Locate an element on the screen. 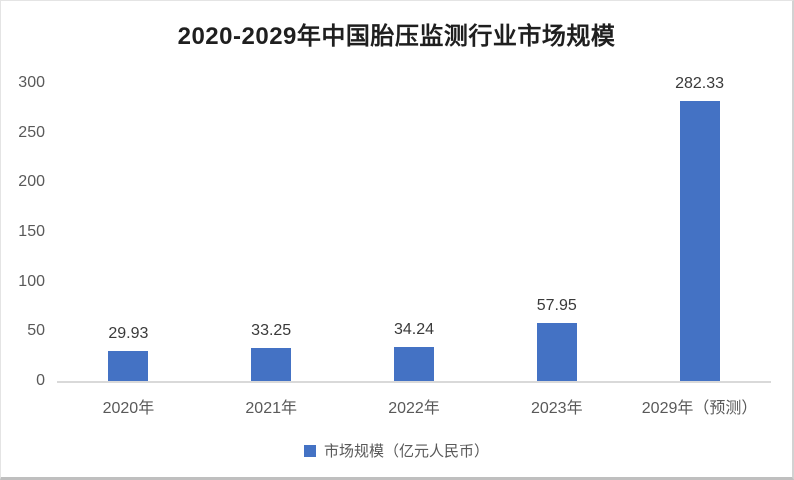 The width and height of the screenshot is (794, 480). bar-value-label: 57.95 is located at coordinates (556, 306).